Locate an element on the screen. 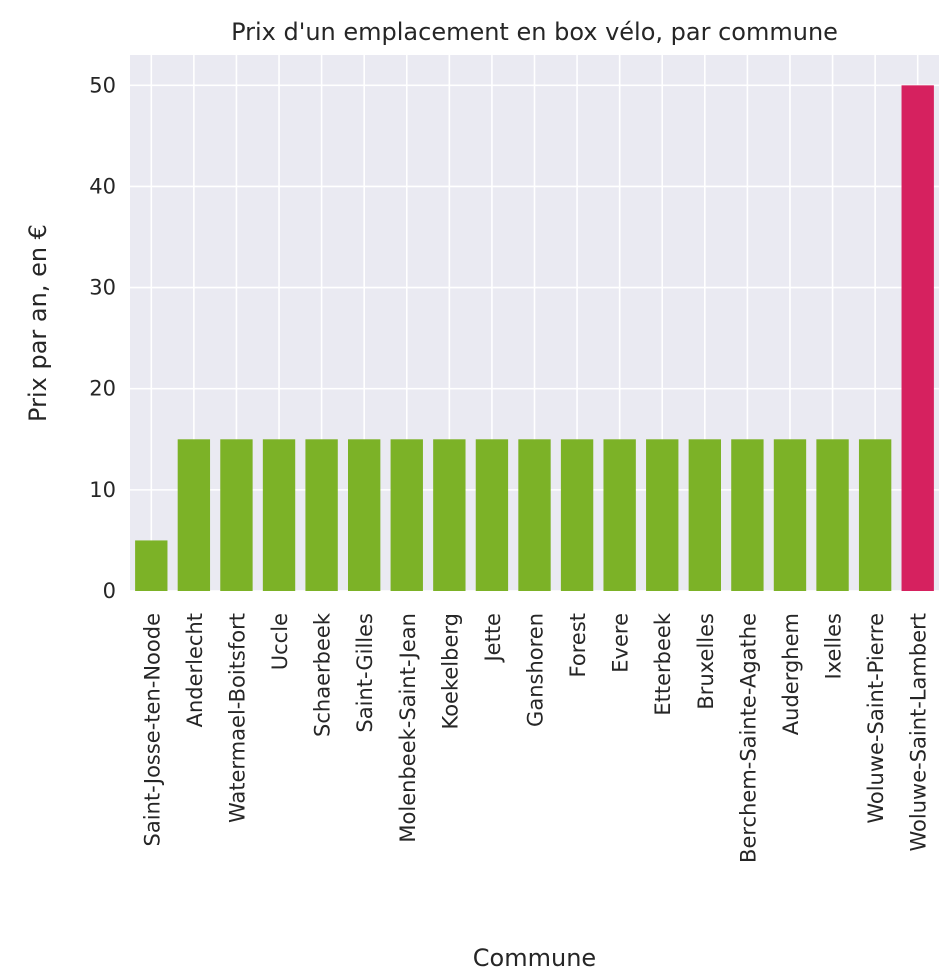 The image size is (943, 975). x-tick-label: Watermael-Boitsfort is located at coordinates (237, 718).